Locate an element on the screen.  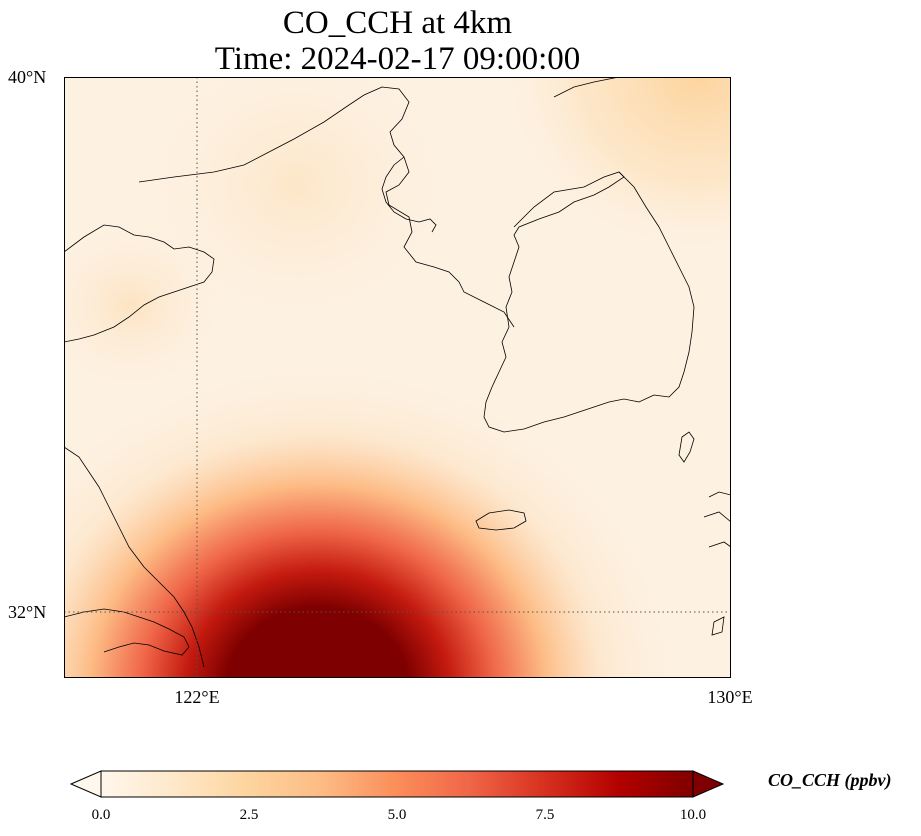
colorbar-extend-high is located at coordinates (708, 784).